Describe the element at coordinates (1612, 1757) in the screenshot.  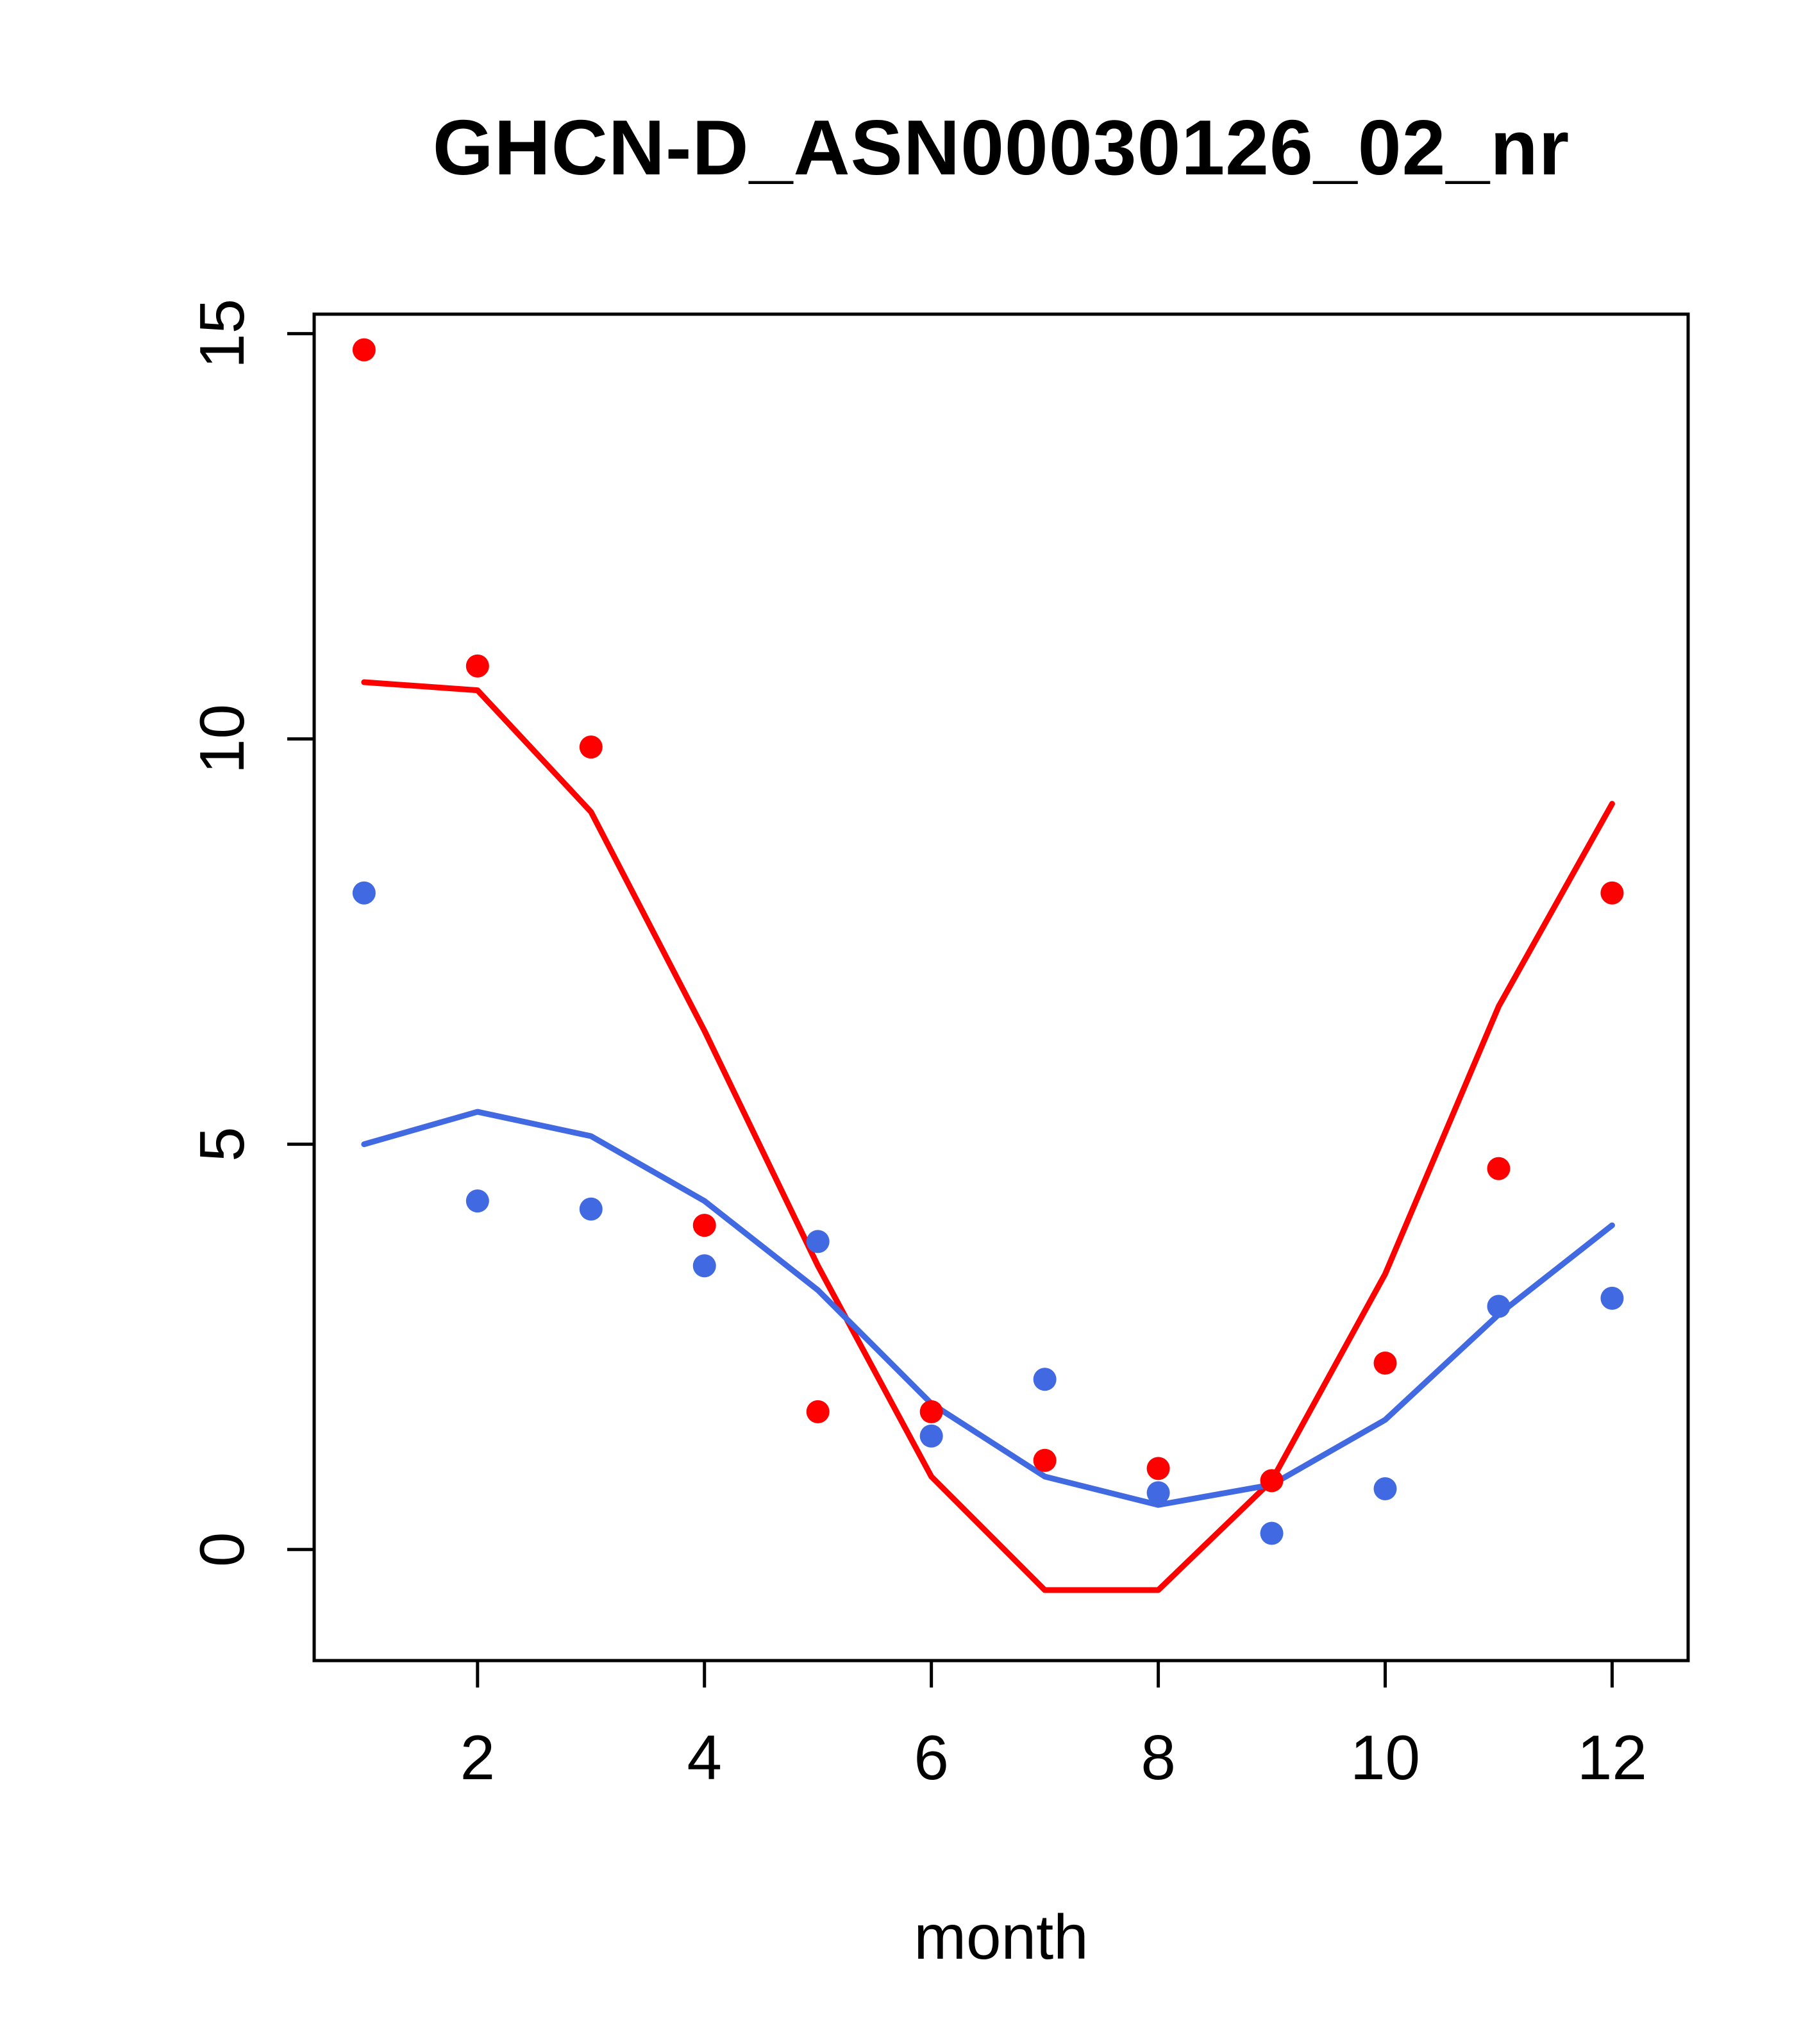
I see `x-tick-label: 12` at that location.